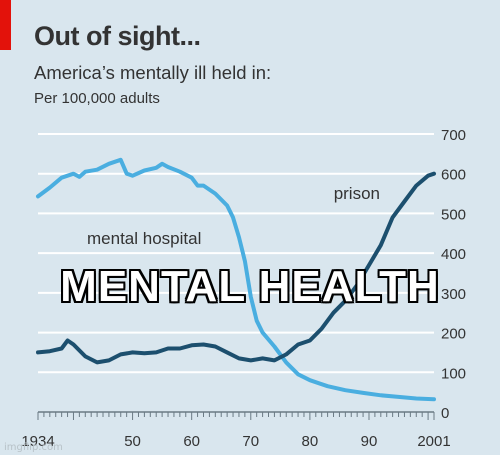  I want to click on y-tick-label-0: 0, so click(445, 413).